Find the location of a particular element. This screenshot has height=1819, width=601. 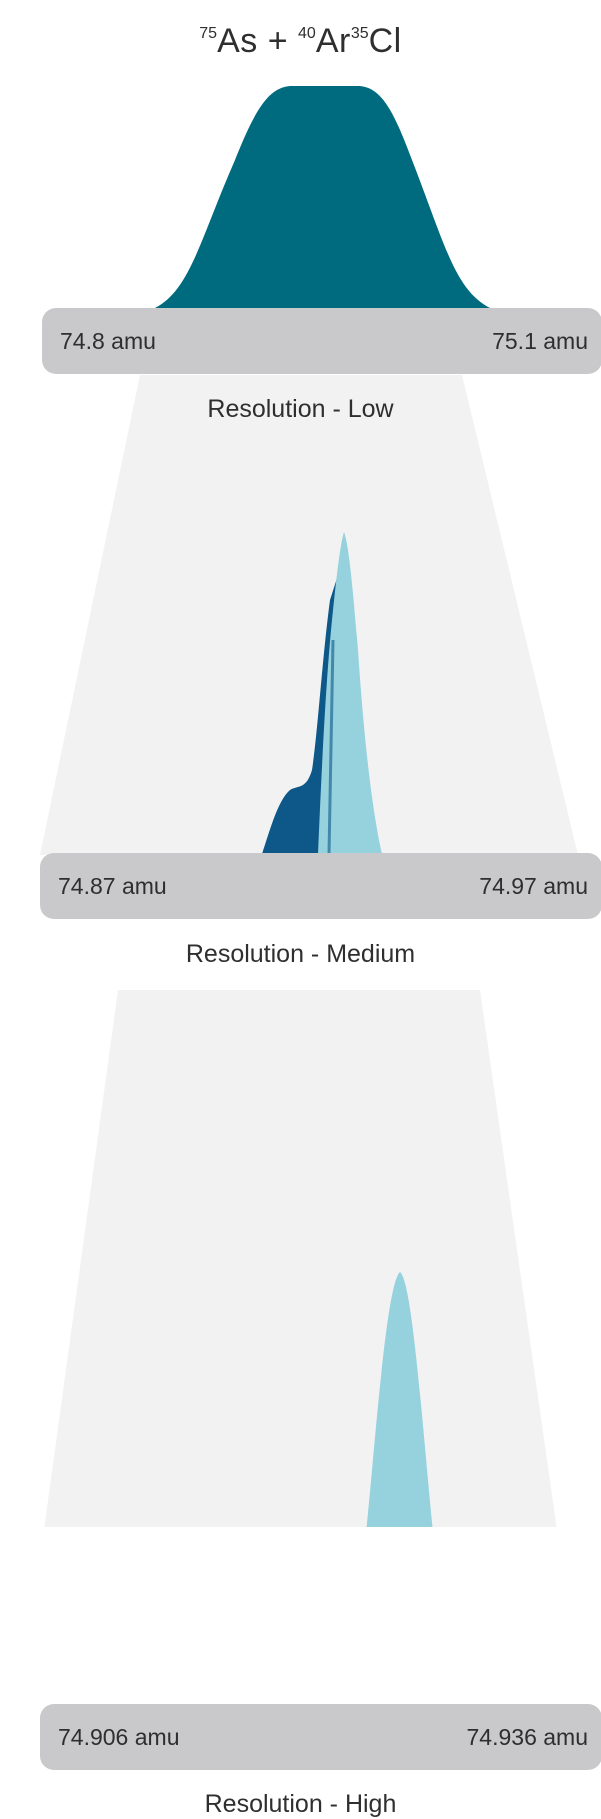

argon-symbol: Ar is located at coordinates (333, 41).